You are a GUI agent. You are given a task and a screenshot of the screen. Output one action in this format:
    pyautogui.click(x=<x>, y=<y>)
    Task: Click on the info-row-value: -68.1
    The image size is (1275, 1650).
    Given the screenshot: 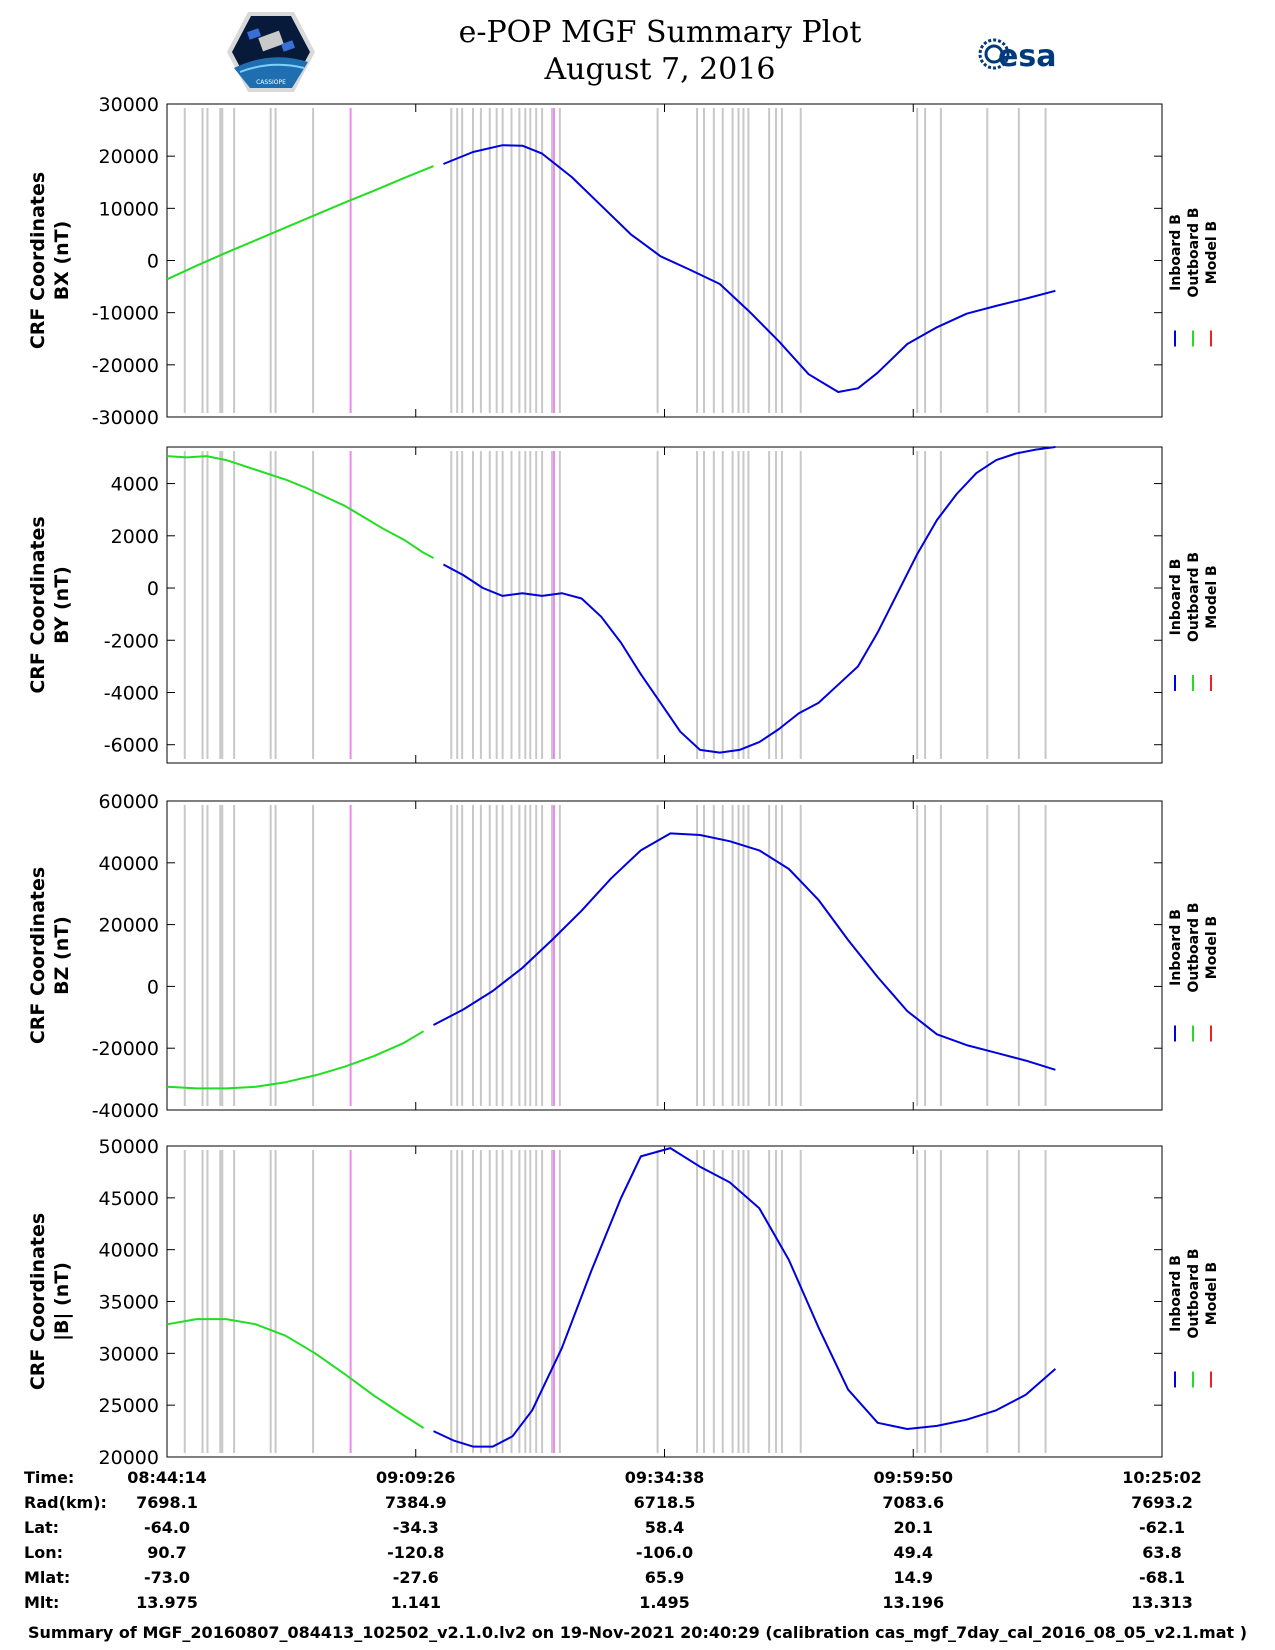 What is the action you would take?
    pyautogui.click(x=1162, y=1577)
    